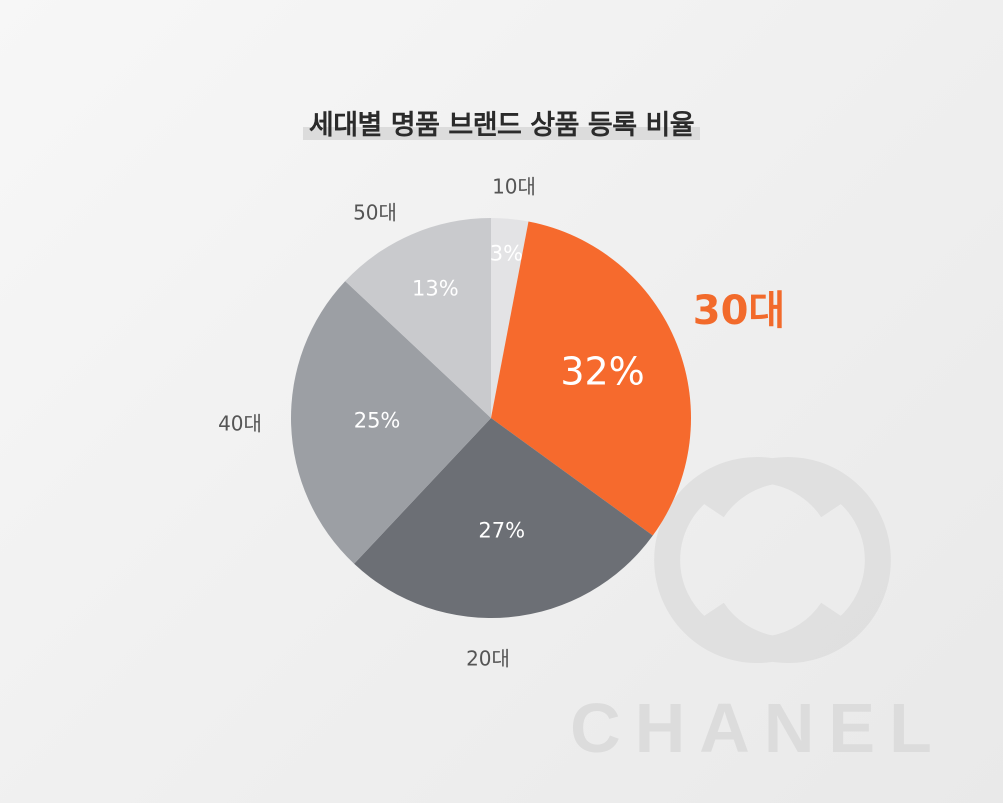 This screenshot has height=803, width=1003. I want to click on slice-category-label: 10대, so click(514, 187).